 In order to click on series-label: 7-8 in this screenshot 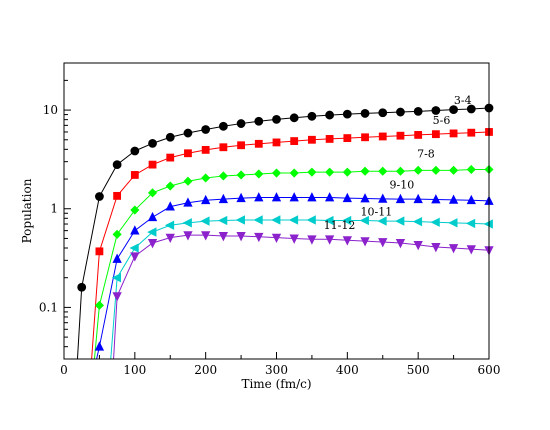, I will do `click(426, 154)`.